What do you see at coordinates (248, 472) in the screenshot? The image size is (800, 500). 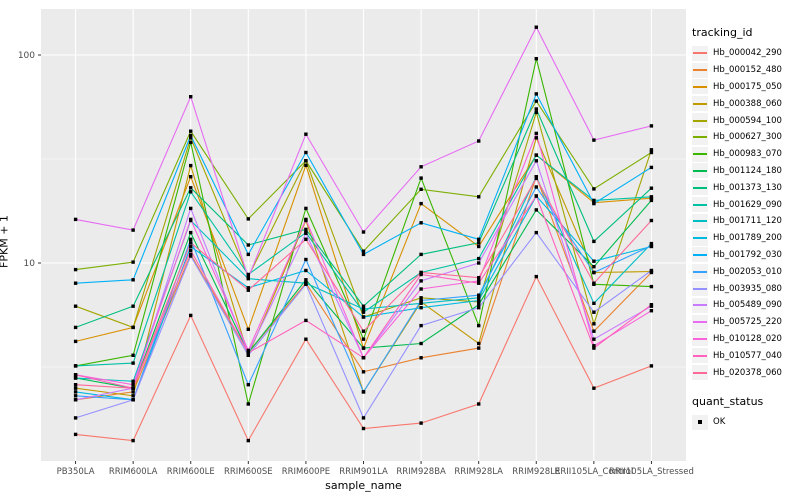 I see `x-tick-label: RRIM600SE` at bounding box center [248, 472].